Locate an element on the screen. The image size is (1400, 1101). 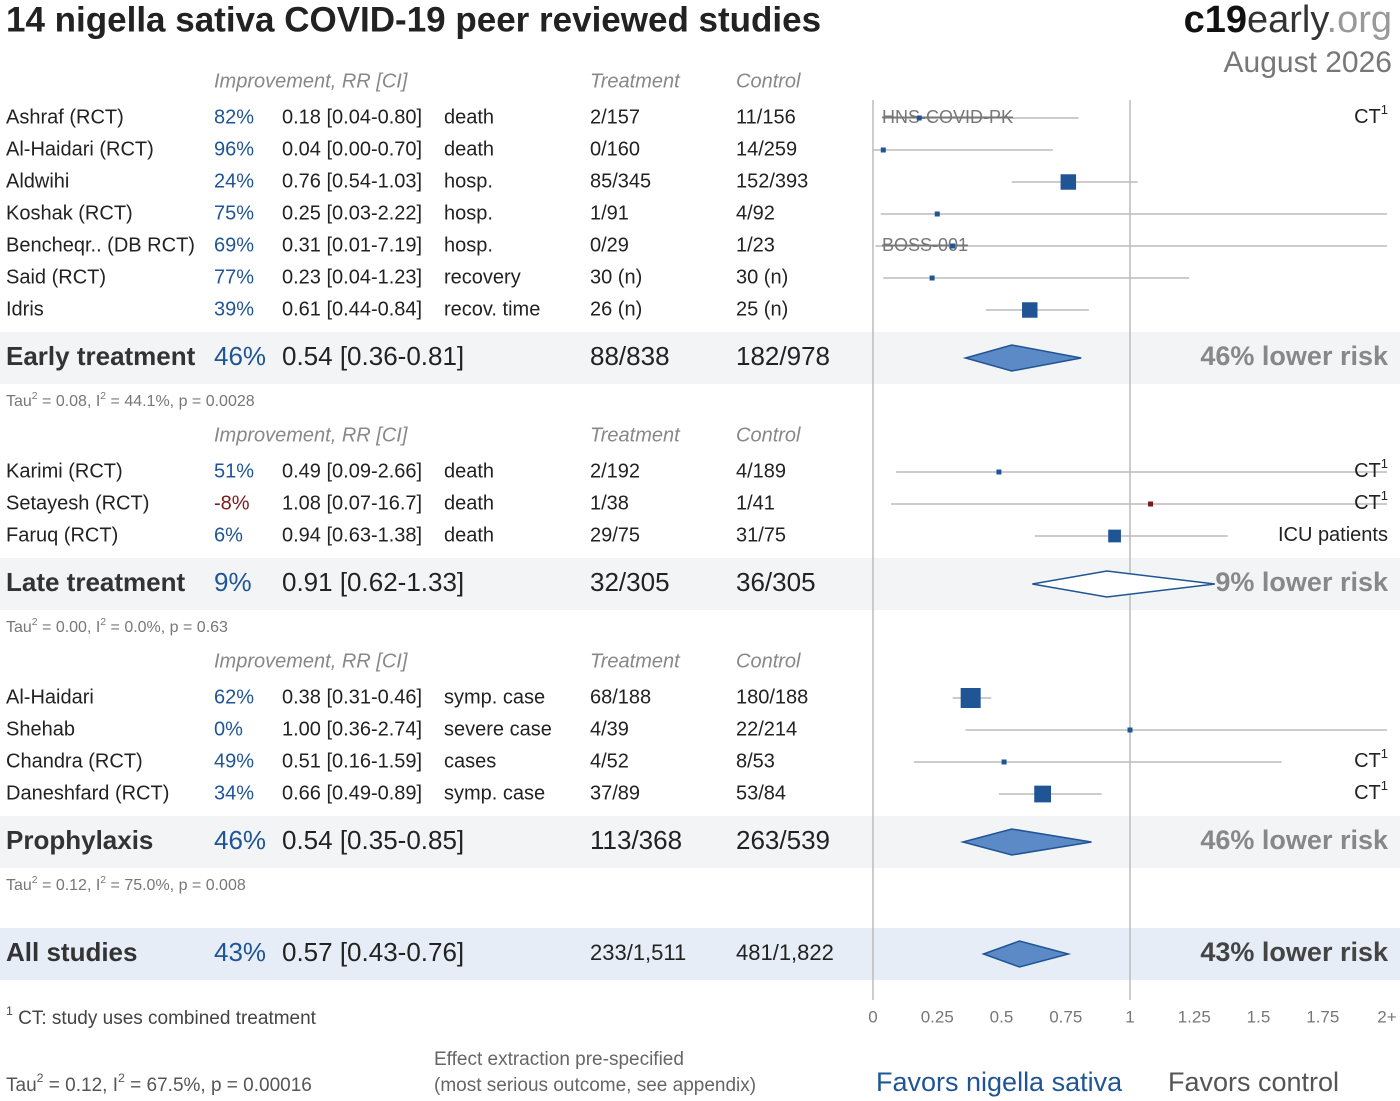
x-tick-label: 0 is located at coordinates (872, 1016).